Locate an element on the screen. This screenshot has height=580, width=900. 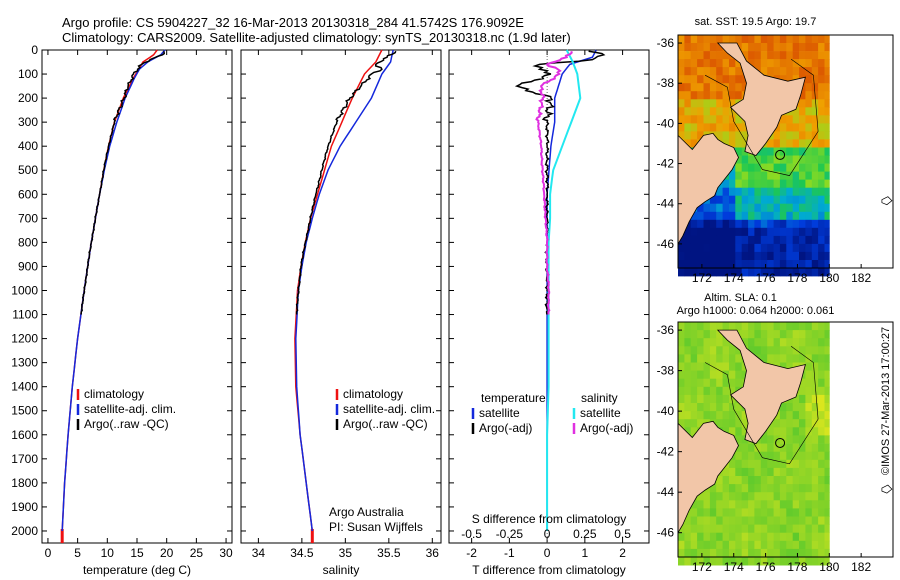
salinity-xtick-label: 35.5 is located at coordinates (389, 553).